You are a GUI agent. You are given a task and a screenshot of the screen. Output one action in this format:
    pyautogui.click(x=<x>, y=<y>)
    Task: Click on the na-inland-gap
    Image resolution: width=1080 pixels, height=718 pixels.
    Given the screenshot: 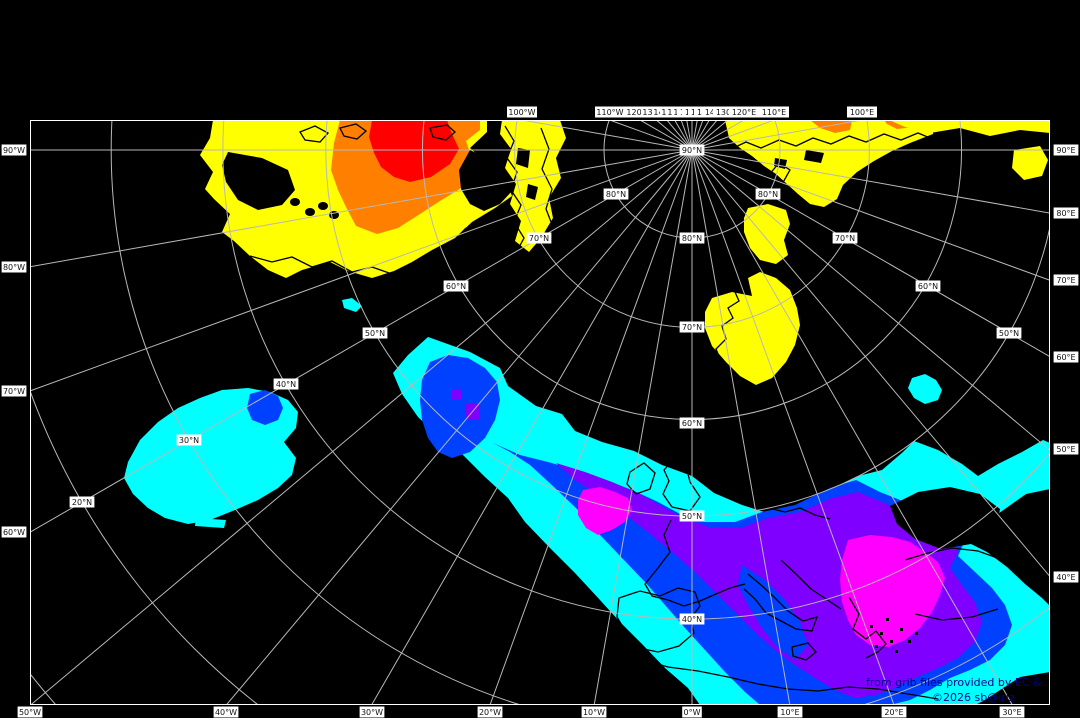 What is the action you would take?
    pyautogui.click(x=258, y=181)
    